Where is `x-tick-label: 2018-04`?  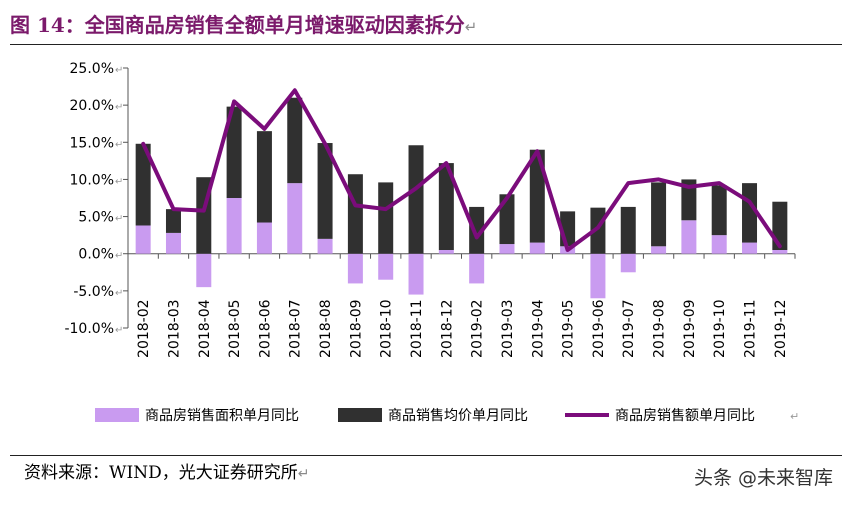
x-tick-label: 2018-04 is located at coordinates (205, 328).